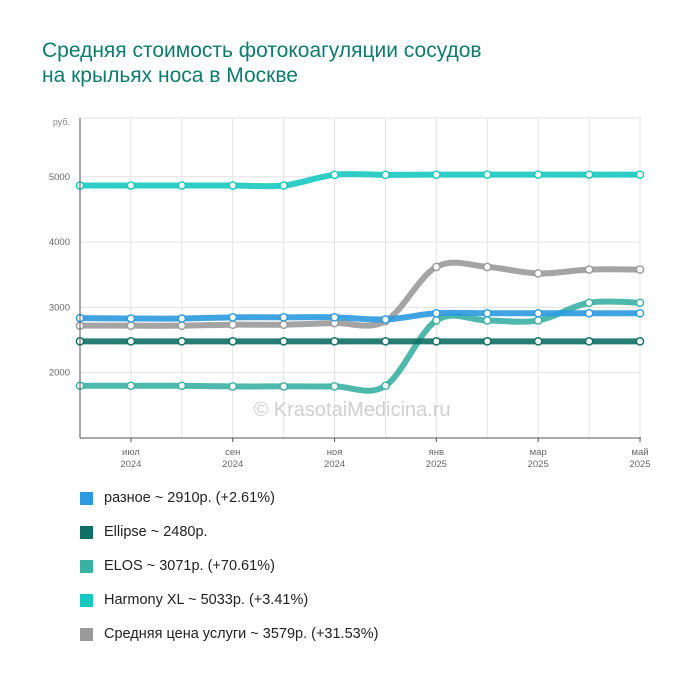 This screenshot has height=684, width=700. I want to click on x-tick-month-label: янв, so click(436, 452).